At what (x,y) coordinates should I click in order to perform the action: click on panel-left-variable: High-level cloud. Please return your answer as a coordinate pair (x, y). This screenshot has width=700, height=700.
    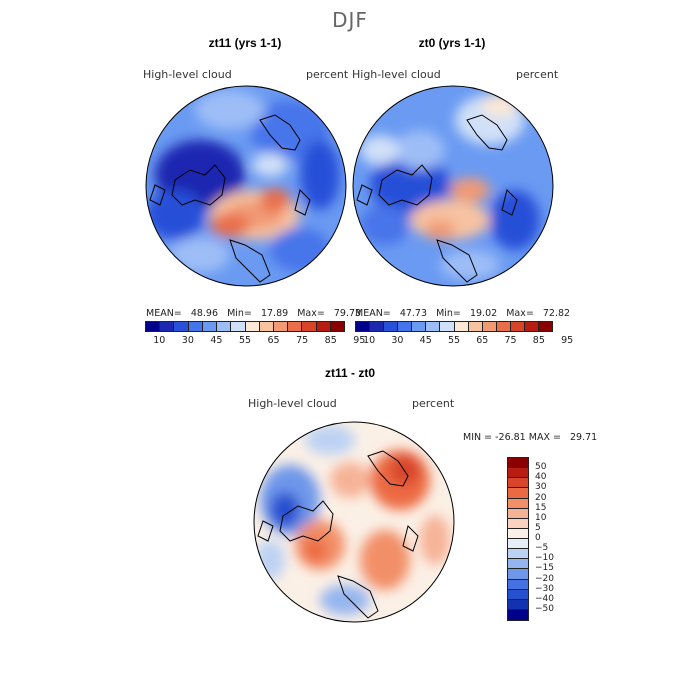
    Looking at the image, I should click on (187, 74).